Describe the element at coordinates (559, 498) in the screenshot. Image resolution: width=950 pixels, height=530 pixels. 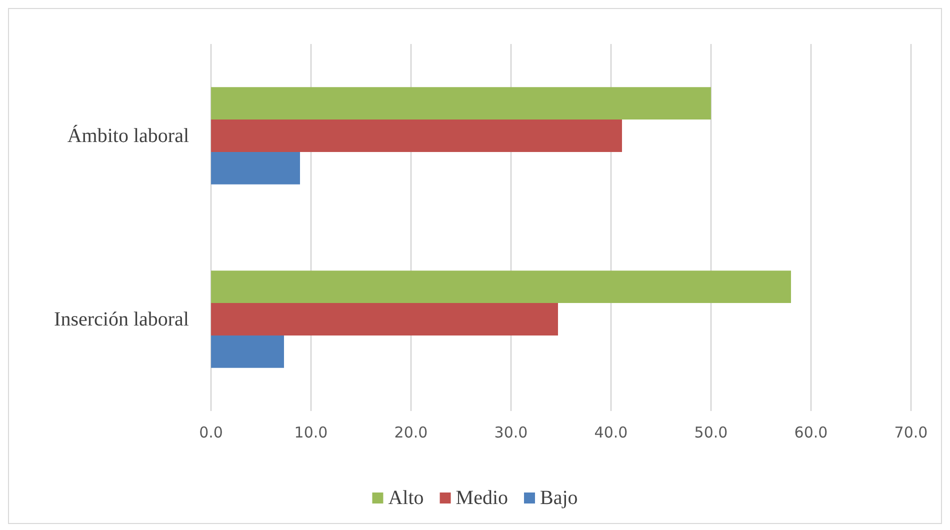
I see `legend-label: Bajo` at that location.